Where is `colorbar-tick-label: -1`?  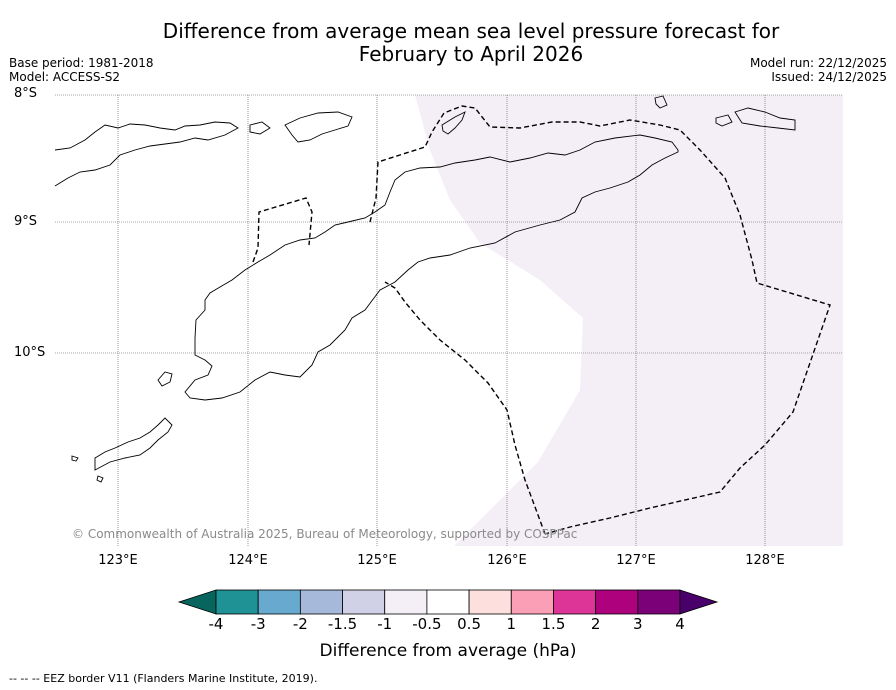
colorbar-tick-label: -1 is located at coordinates (385, 624).